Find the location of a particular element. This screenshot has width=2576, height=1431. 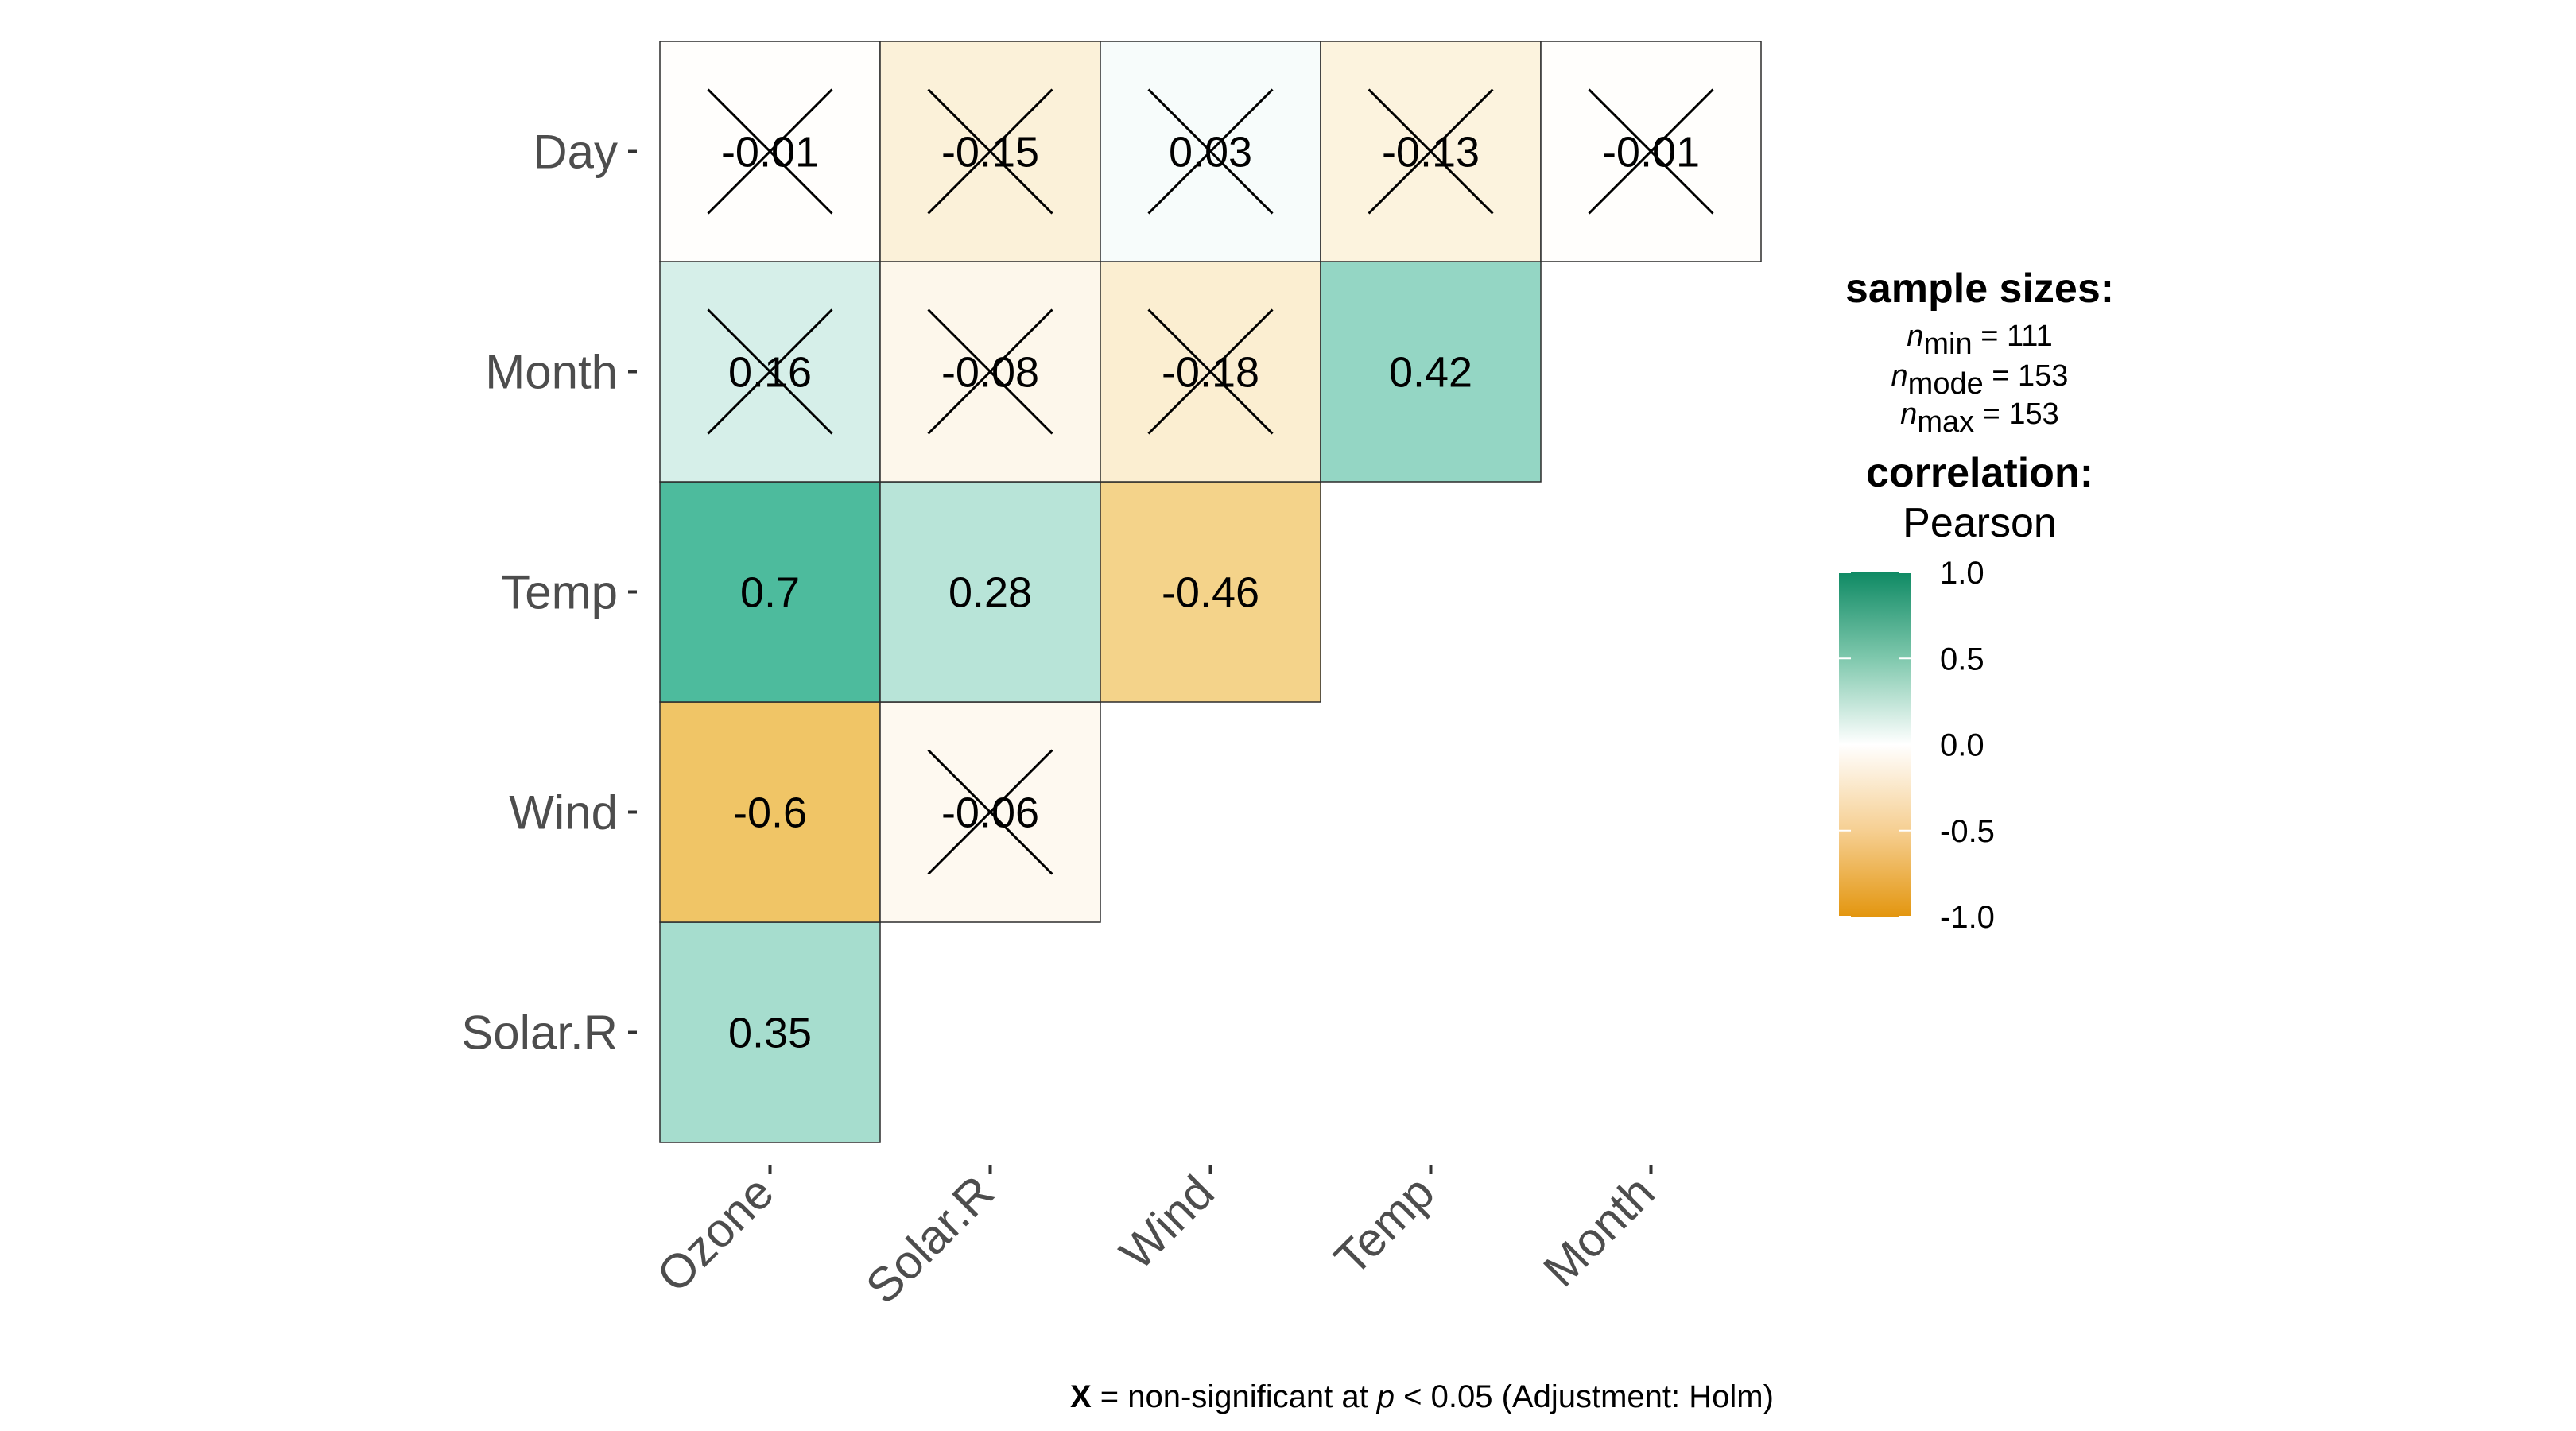

cell-value-label: -0.46 is located at coordinates (1210, 593).